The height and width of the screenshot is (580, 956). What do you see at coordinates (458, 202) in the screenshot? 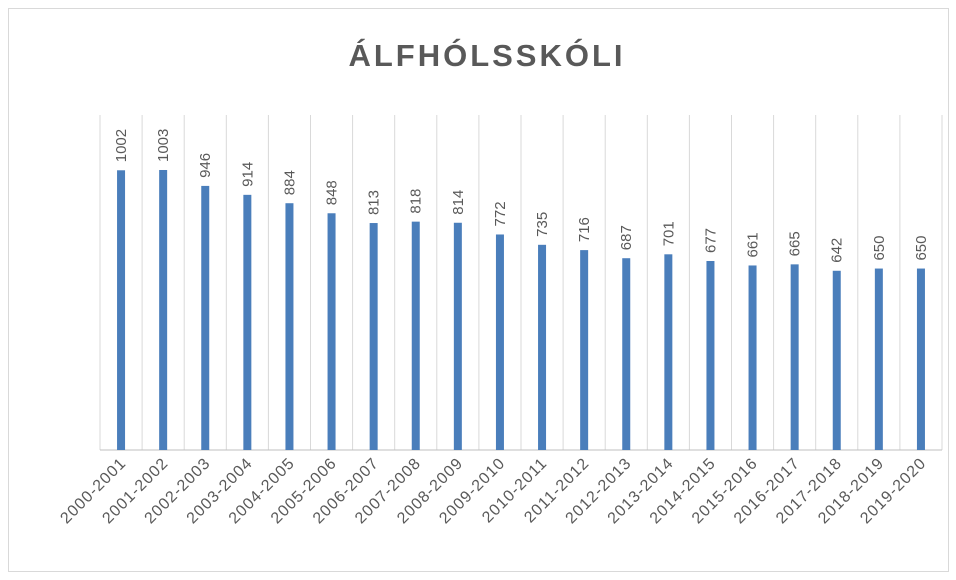
I see `data-label: 814` at bounding box center [458, 202].